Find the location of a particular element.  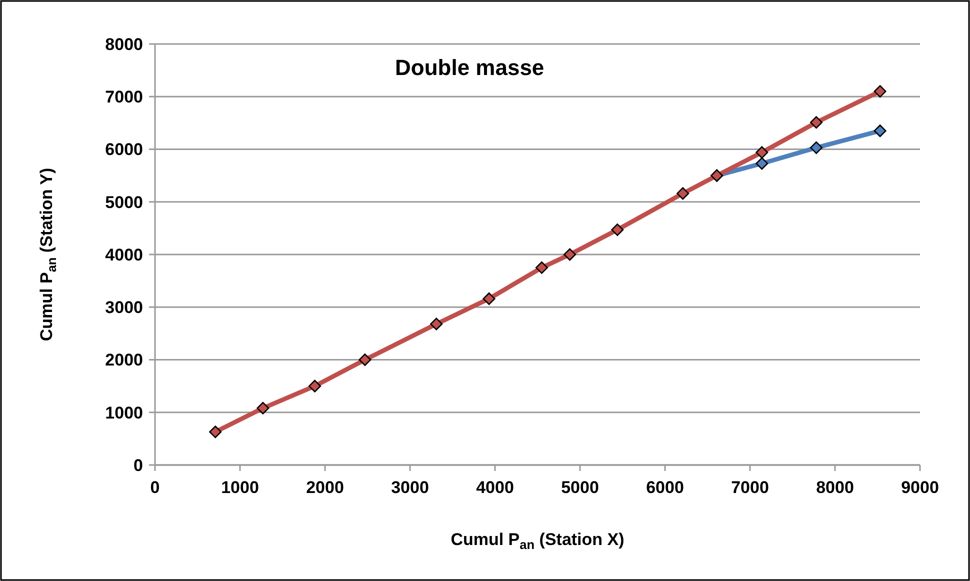

x-tick-label: 6000 is located at coordinates (665, 487).